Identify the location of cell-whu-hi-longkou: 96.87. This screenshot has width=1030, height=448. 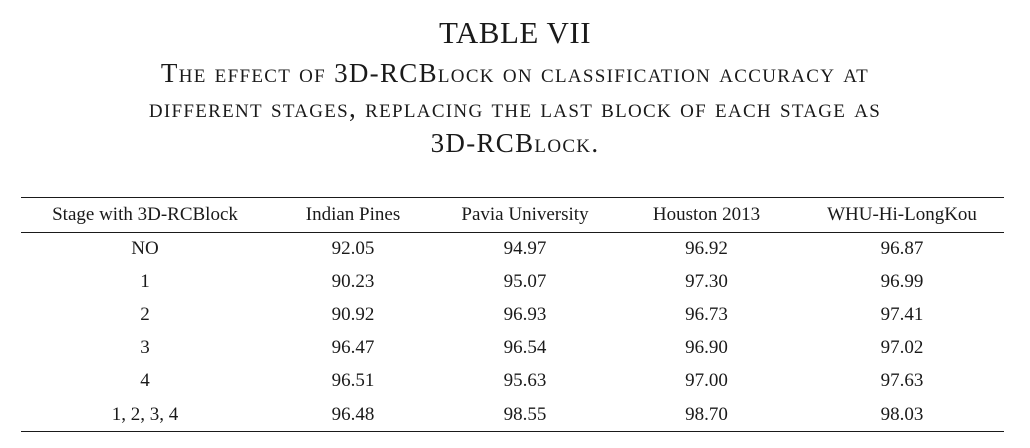
(902, 248).